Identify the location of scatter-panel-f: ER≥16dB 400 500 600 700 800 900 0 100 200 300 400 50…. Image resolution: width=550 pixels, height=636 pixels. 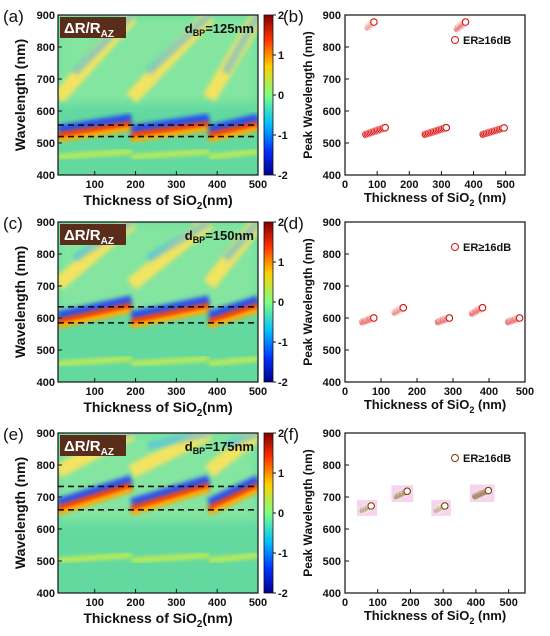
(413, 527).